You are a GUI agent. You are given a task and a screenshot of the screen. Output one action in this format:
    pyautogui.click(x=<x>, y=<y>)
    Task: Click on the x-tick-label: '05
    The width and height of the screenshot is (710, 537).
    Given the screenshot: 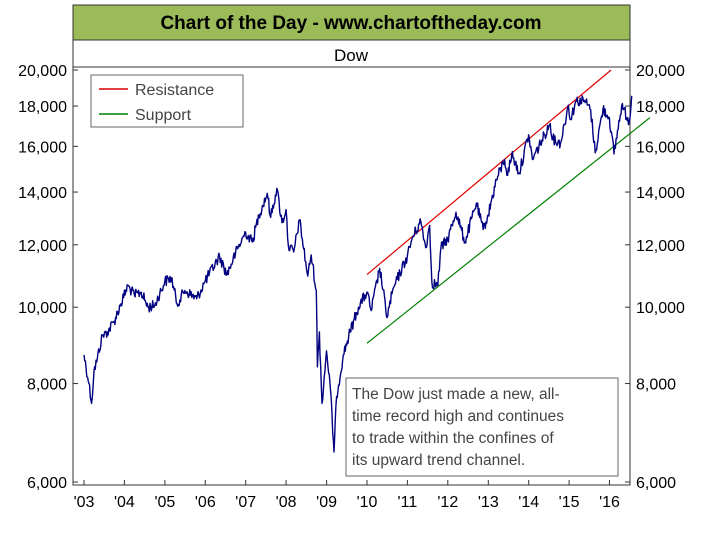 What is the action you would take?
    pyautogui.click(x=164, y=502)
    